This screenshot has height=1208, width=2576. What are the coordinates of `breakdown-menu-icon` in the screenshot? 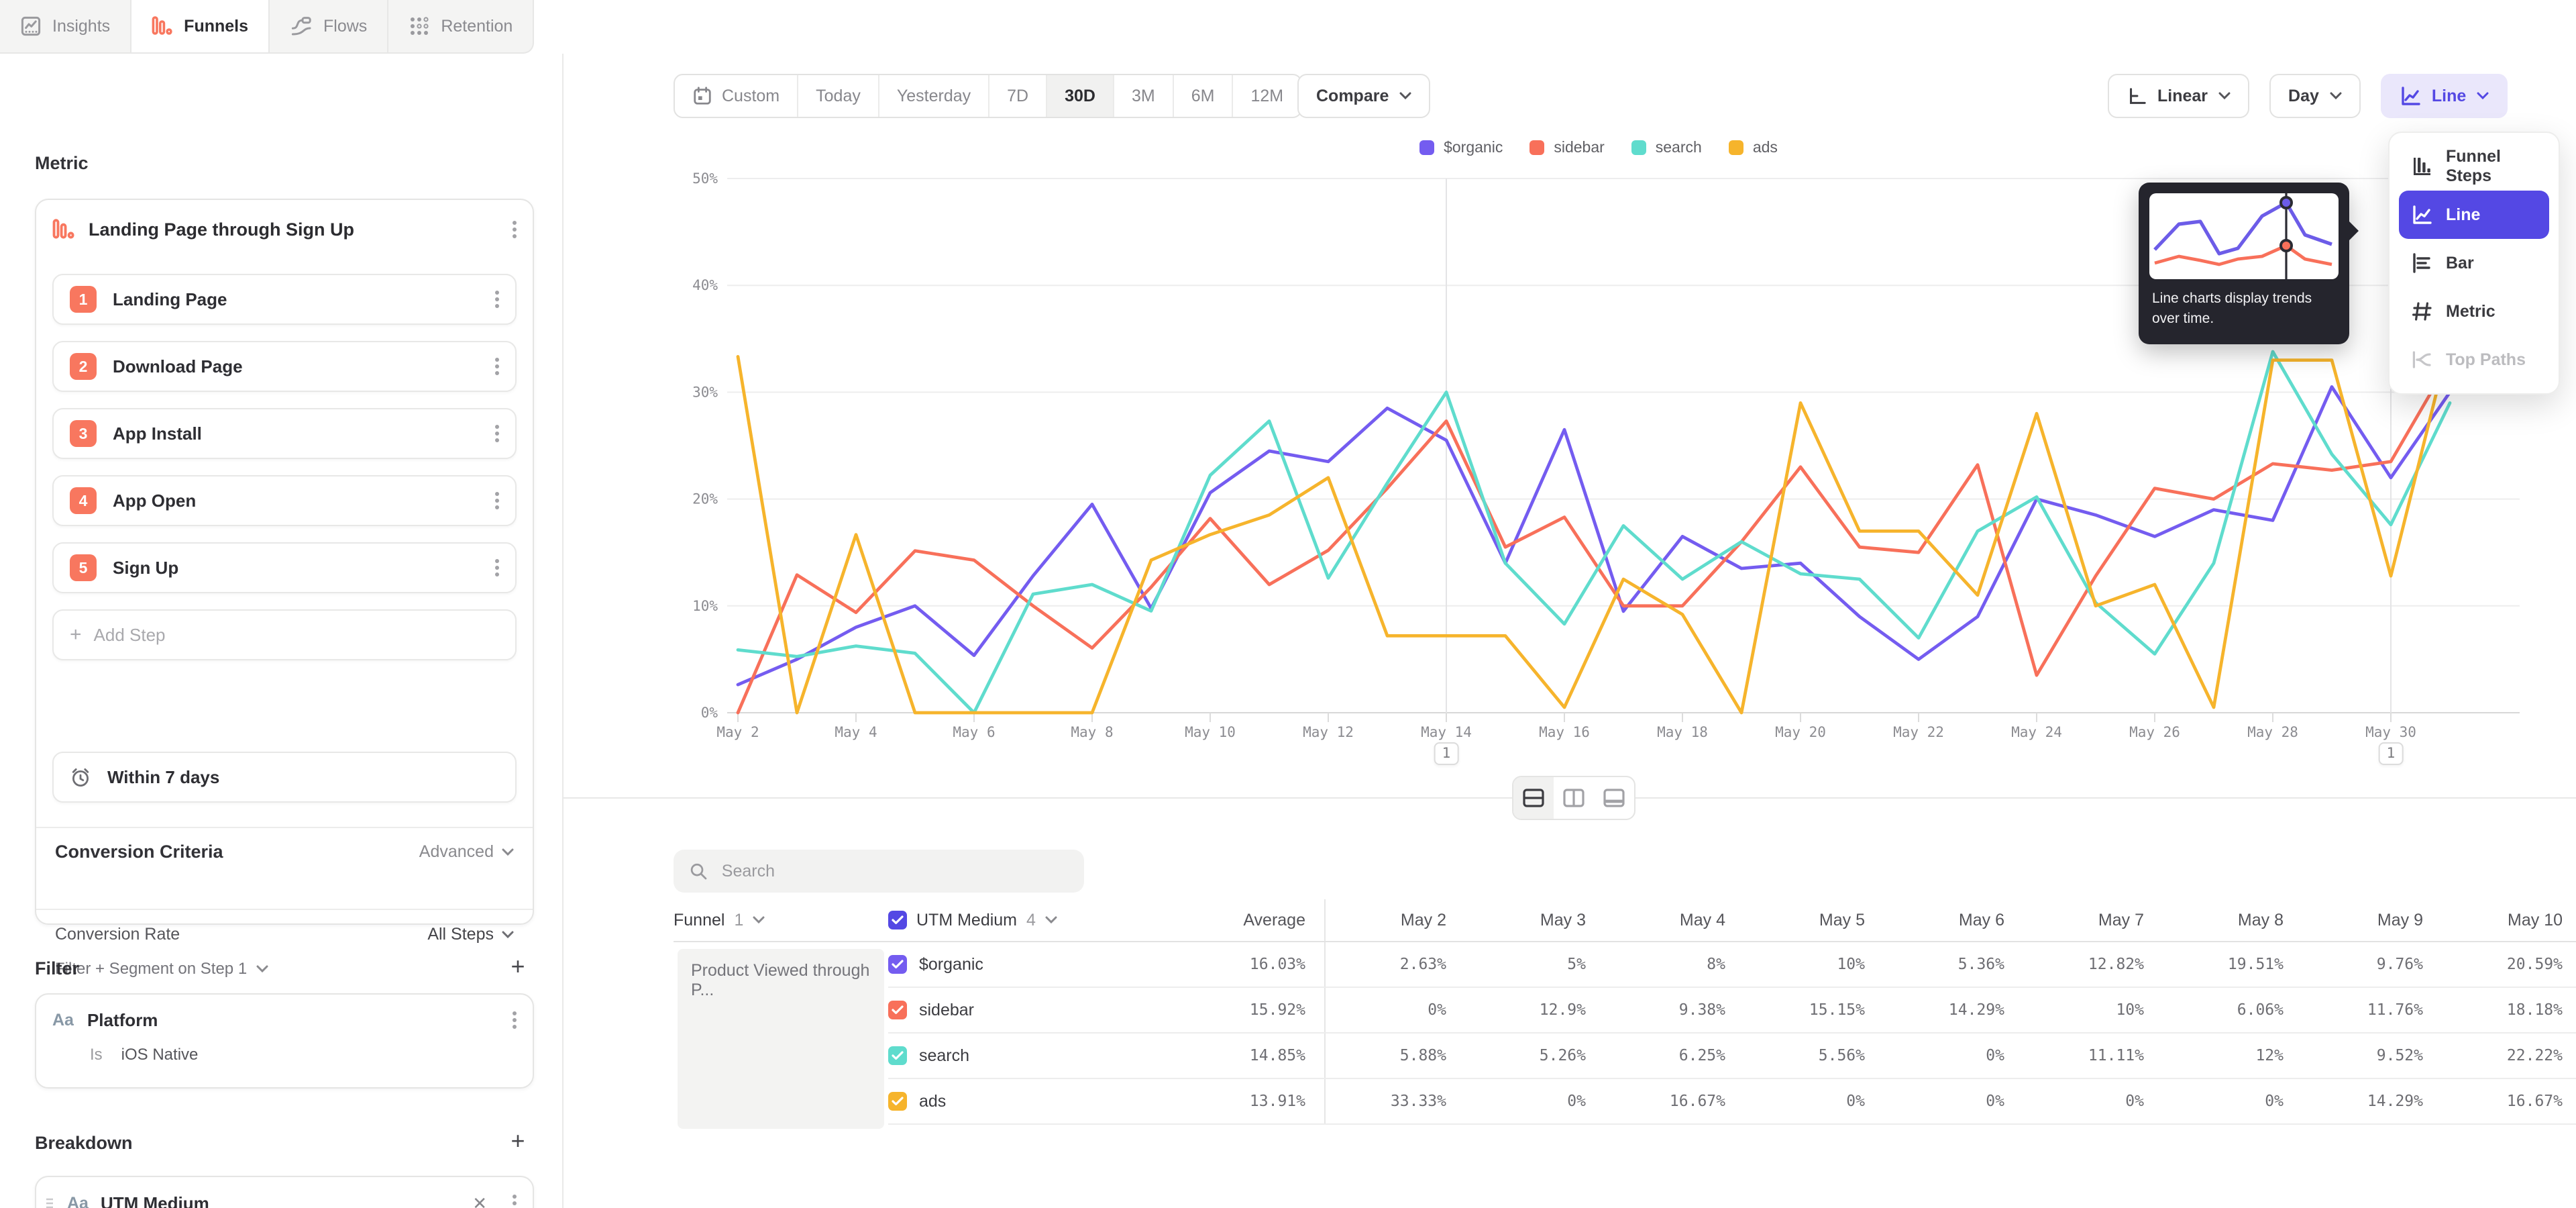 It's located at (515, 1203).